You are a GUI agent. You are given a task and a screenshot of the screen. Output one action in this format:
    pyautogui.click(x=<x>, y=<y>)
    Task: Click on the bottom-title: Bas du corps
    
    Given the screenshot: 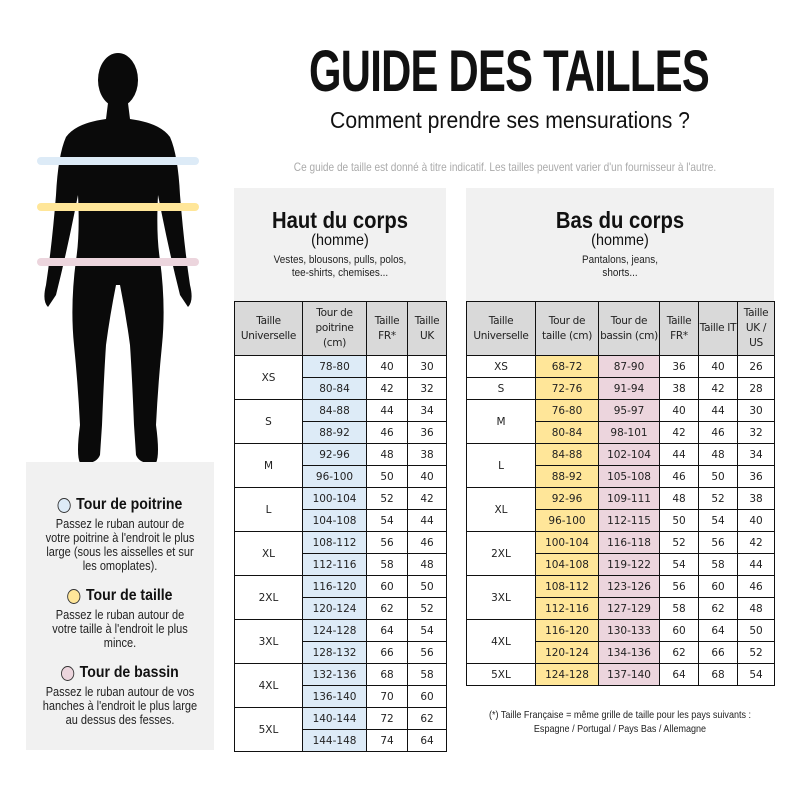 What is the action you would take?
    pyautogui.click(x=620, y=220)
    